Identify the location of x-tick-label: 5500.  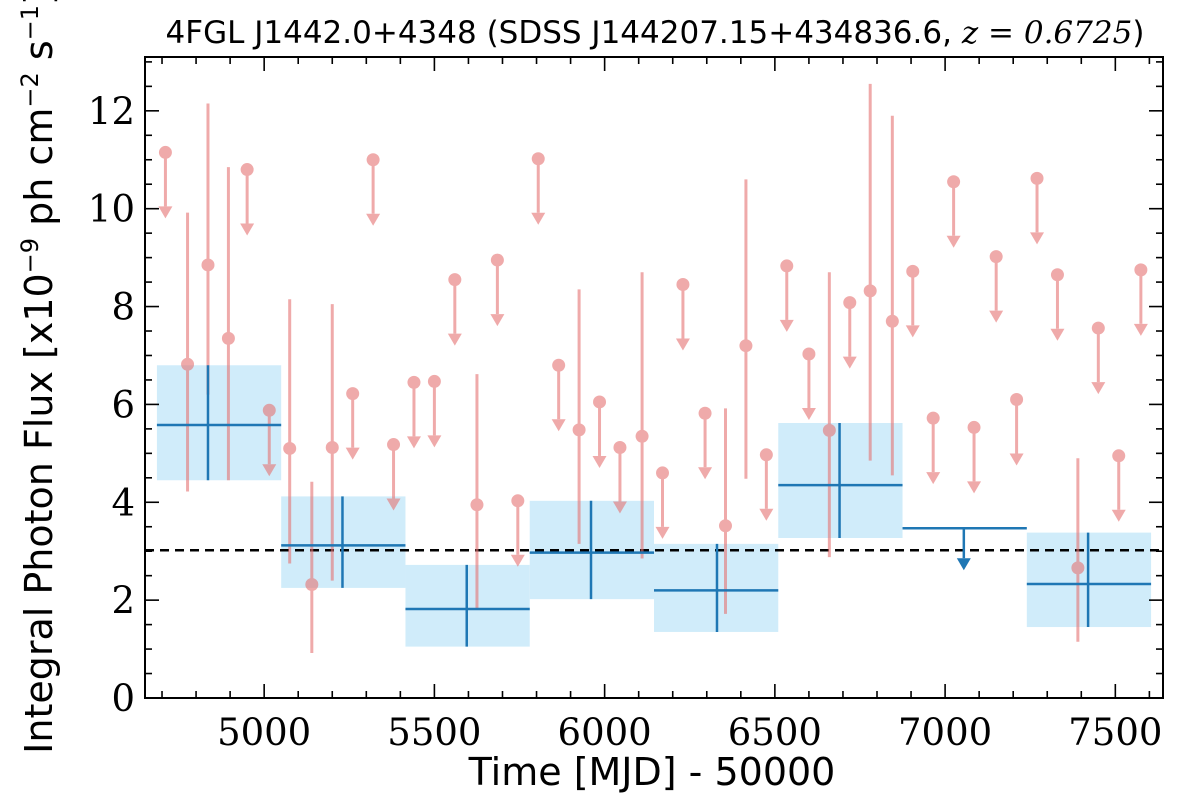
(434, 732).